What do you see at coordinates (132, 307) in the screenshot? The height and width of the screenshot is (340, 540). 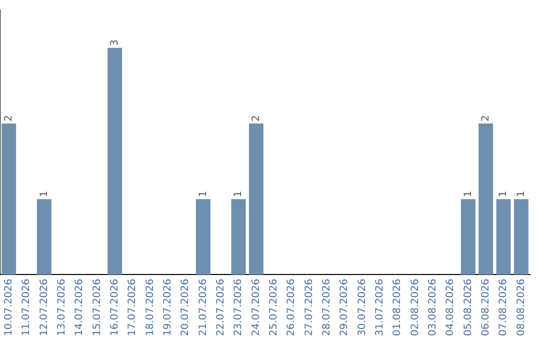 I see `x-tick-label: 17.07.2026` at bounding box center [132, 307].